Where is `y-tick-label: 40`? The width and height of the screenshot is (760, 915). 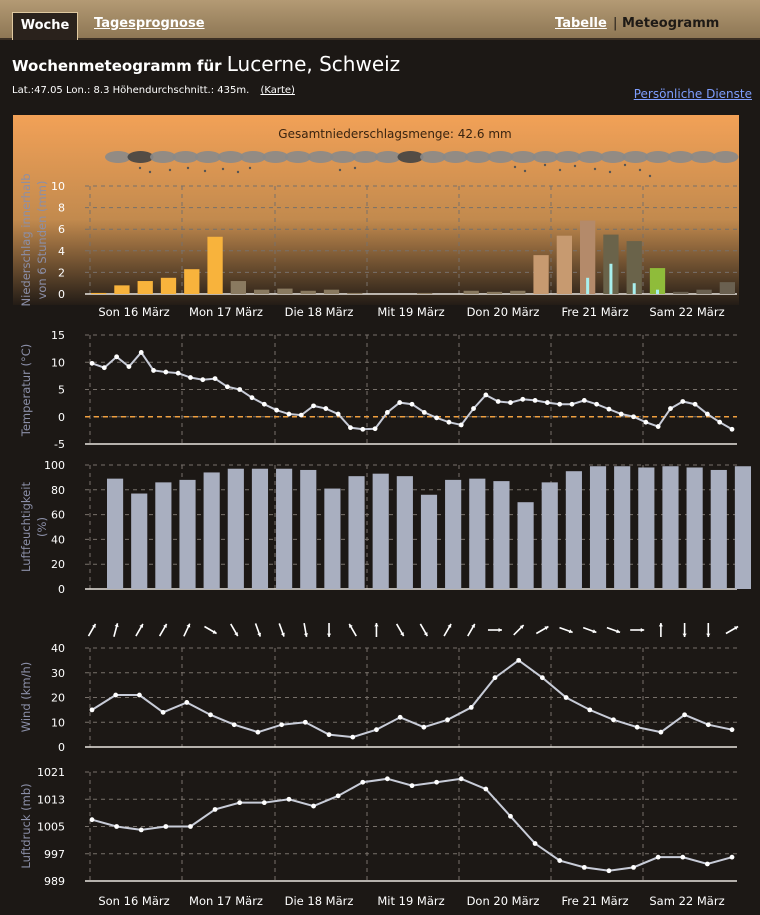
y-tick-label: 40 is located at coordinates (58, 648).